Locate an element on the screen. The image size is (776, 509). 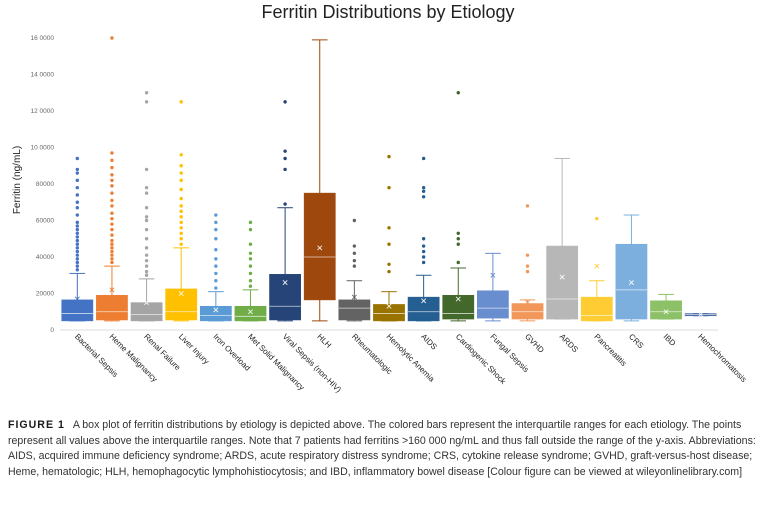
y-tick-label: 10 0000 is located at coordinates (43, 148).